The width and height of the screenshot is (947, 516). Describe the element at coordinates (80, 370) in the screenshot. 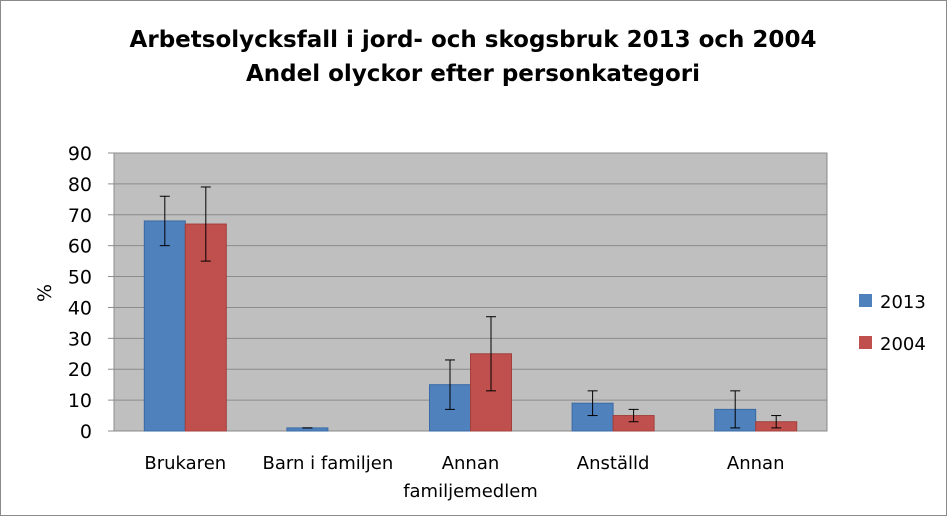

I see `y-tick-label: 20` at that location.